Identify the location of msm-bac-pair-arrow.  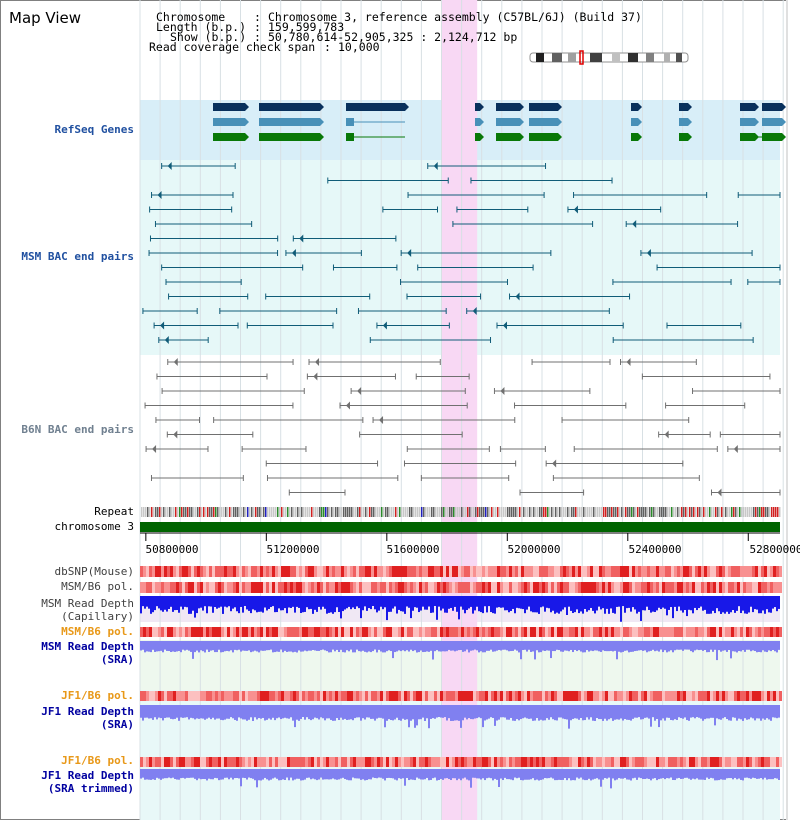
(384, 325).